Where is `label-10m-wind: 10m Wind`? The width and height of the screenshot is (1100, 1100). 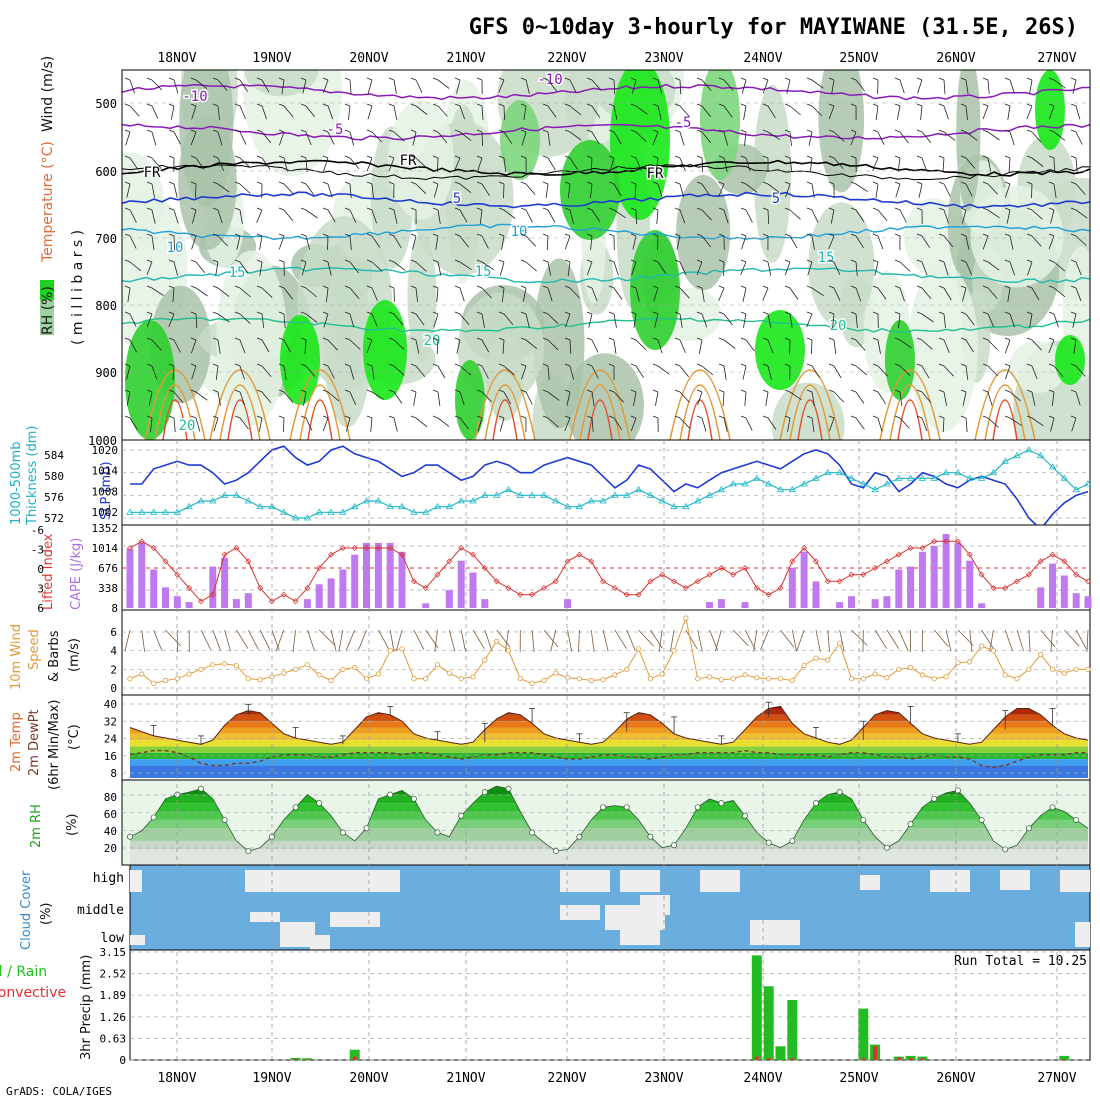
label-10m-wind: 10m Wind is located at coordinates (16, 657).